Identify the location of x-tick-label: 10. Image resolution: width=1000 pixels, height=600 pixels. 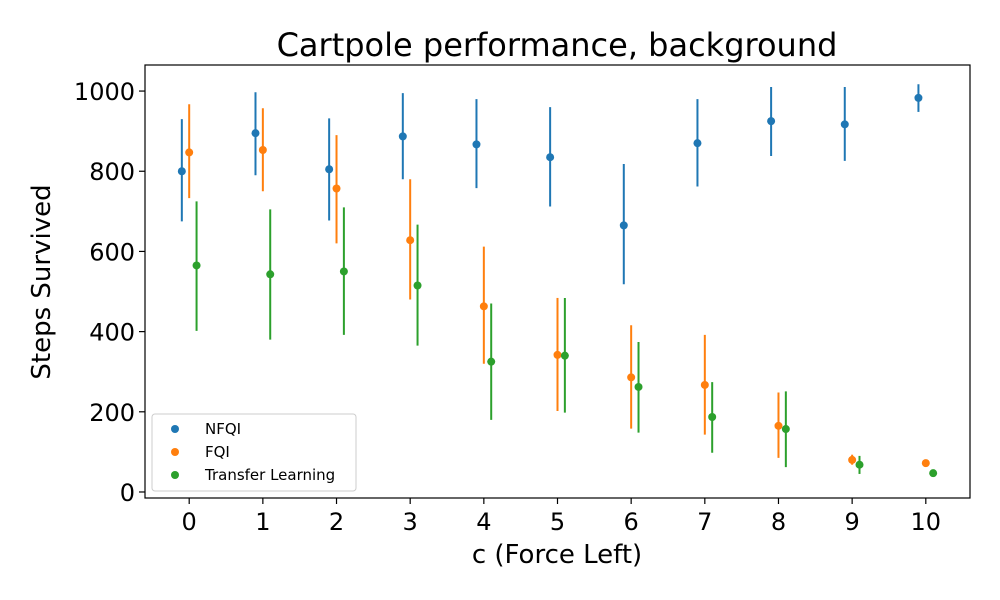
(926, 522).